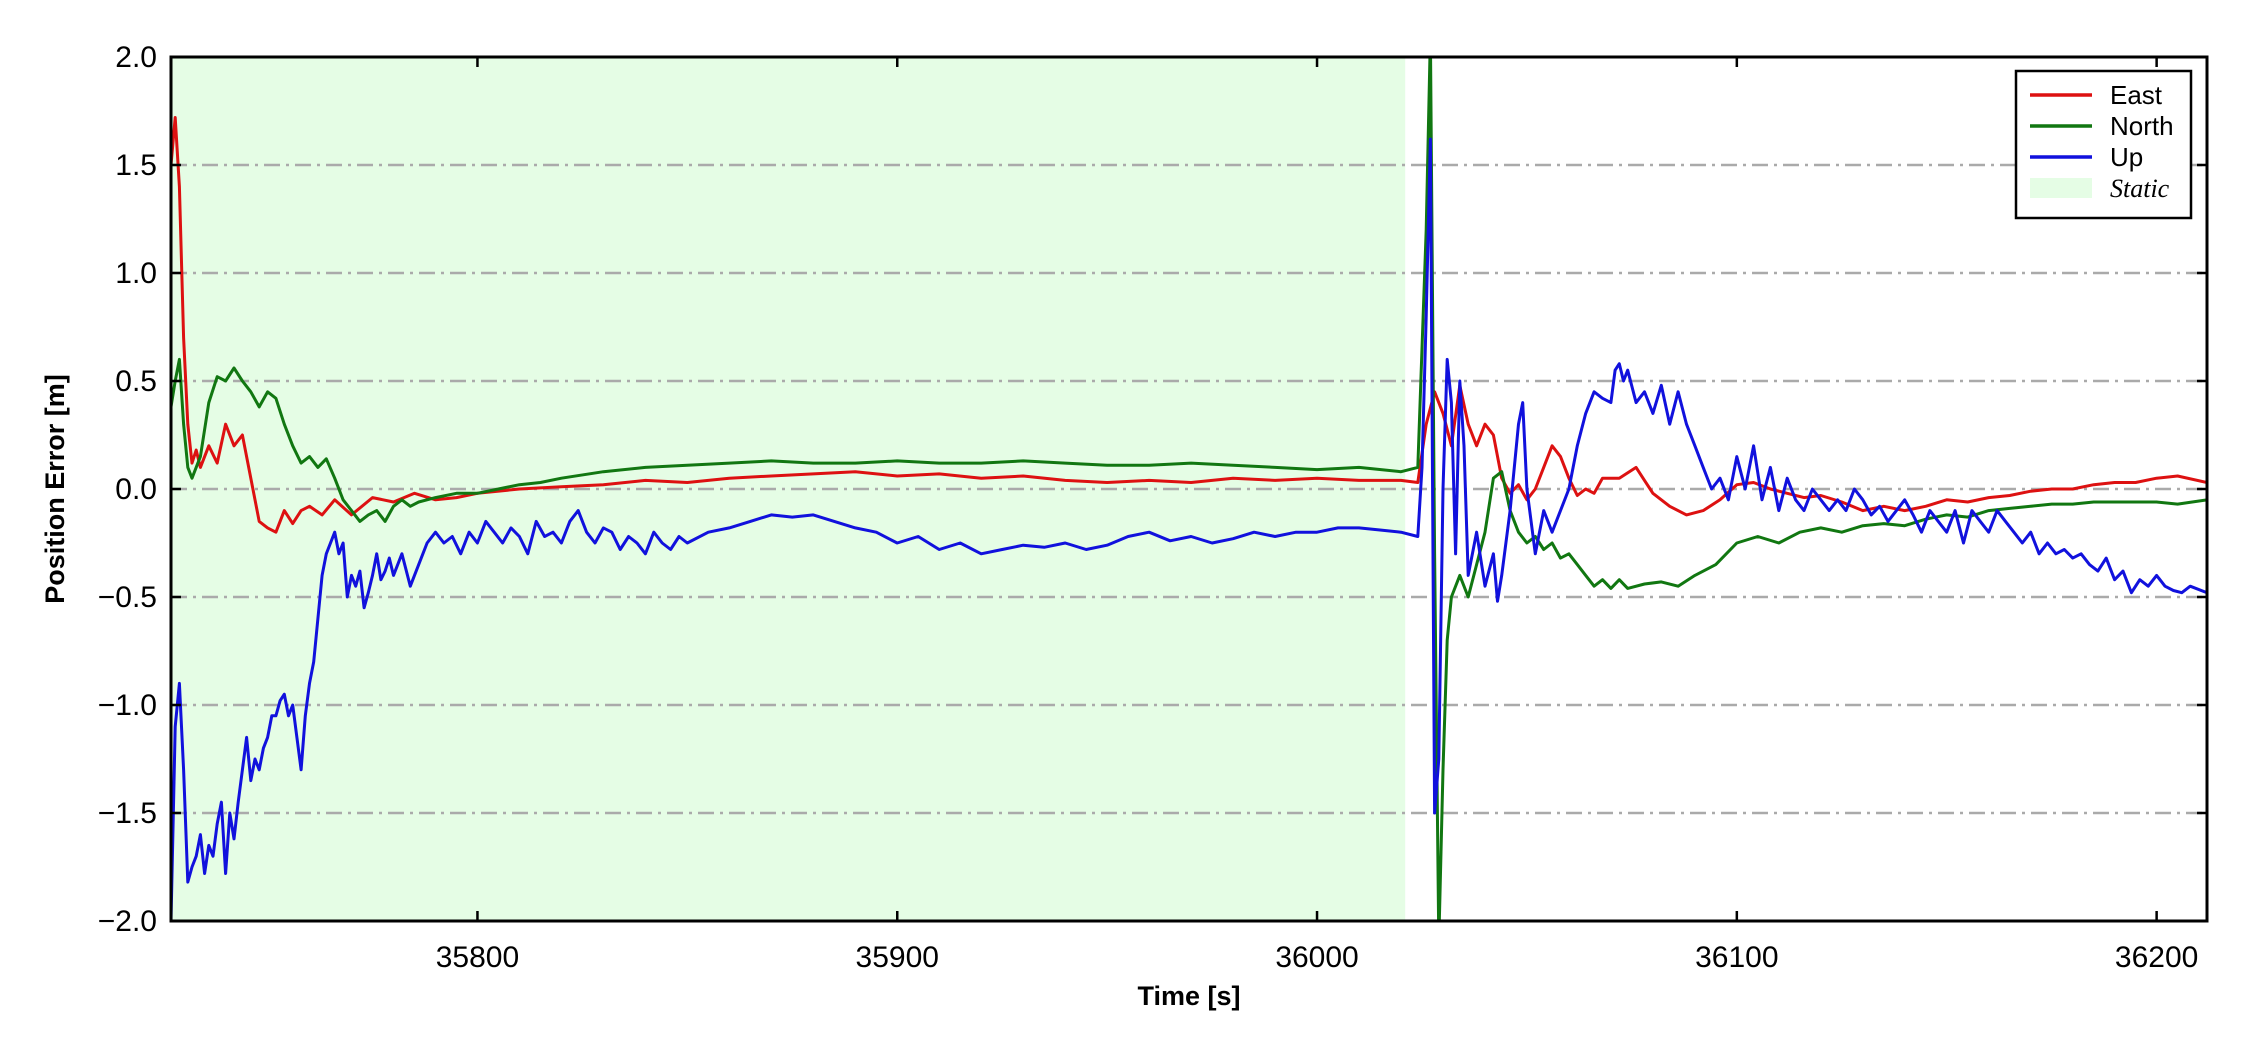  I want to click on legend-label-north: North, so click(2142, 126).